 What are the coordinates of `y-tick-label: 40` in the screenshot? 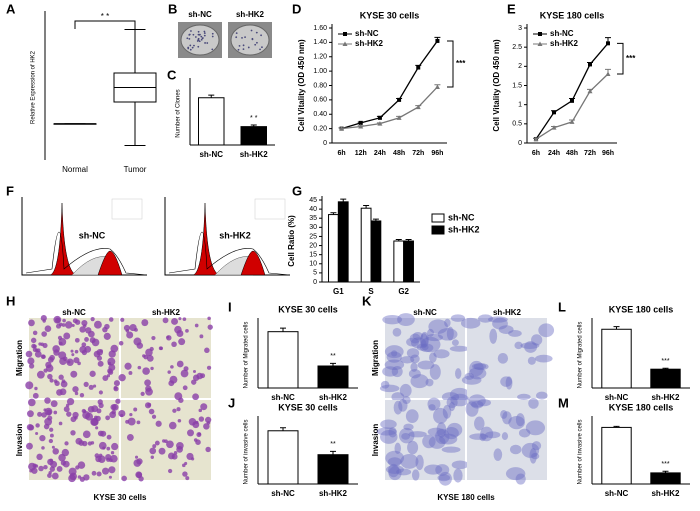 It's located at (313, 209).